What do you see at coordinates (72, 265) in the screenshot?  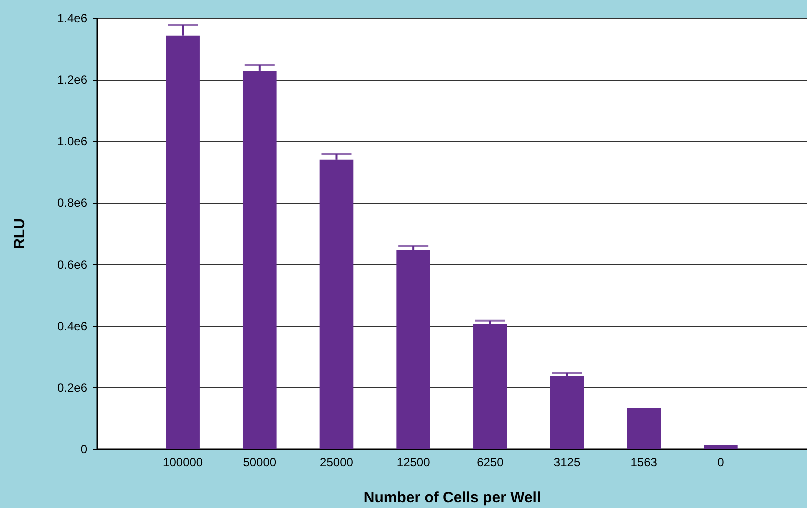 I see `y-tick-label: 0.6e6` at bounding box center [72, 265].